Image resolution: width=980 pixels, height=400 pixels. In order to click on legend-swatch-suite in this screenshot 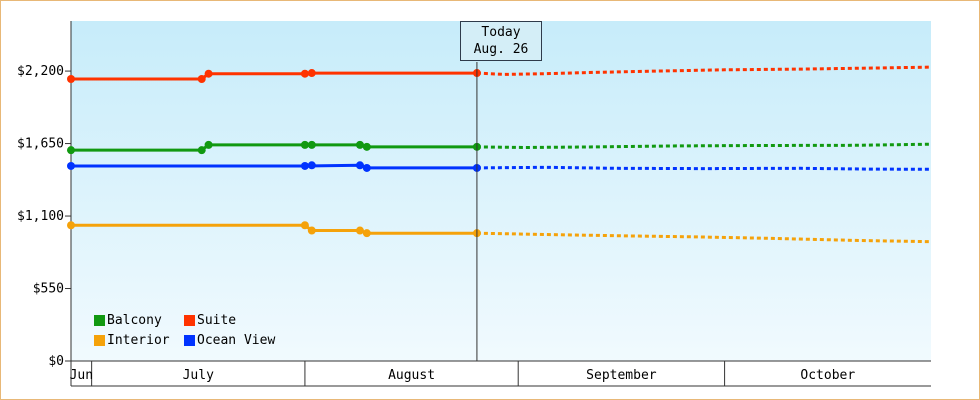, I will do `click(189, 320)`.